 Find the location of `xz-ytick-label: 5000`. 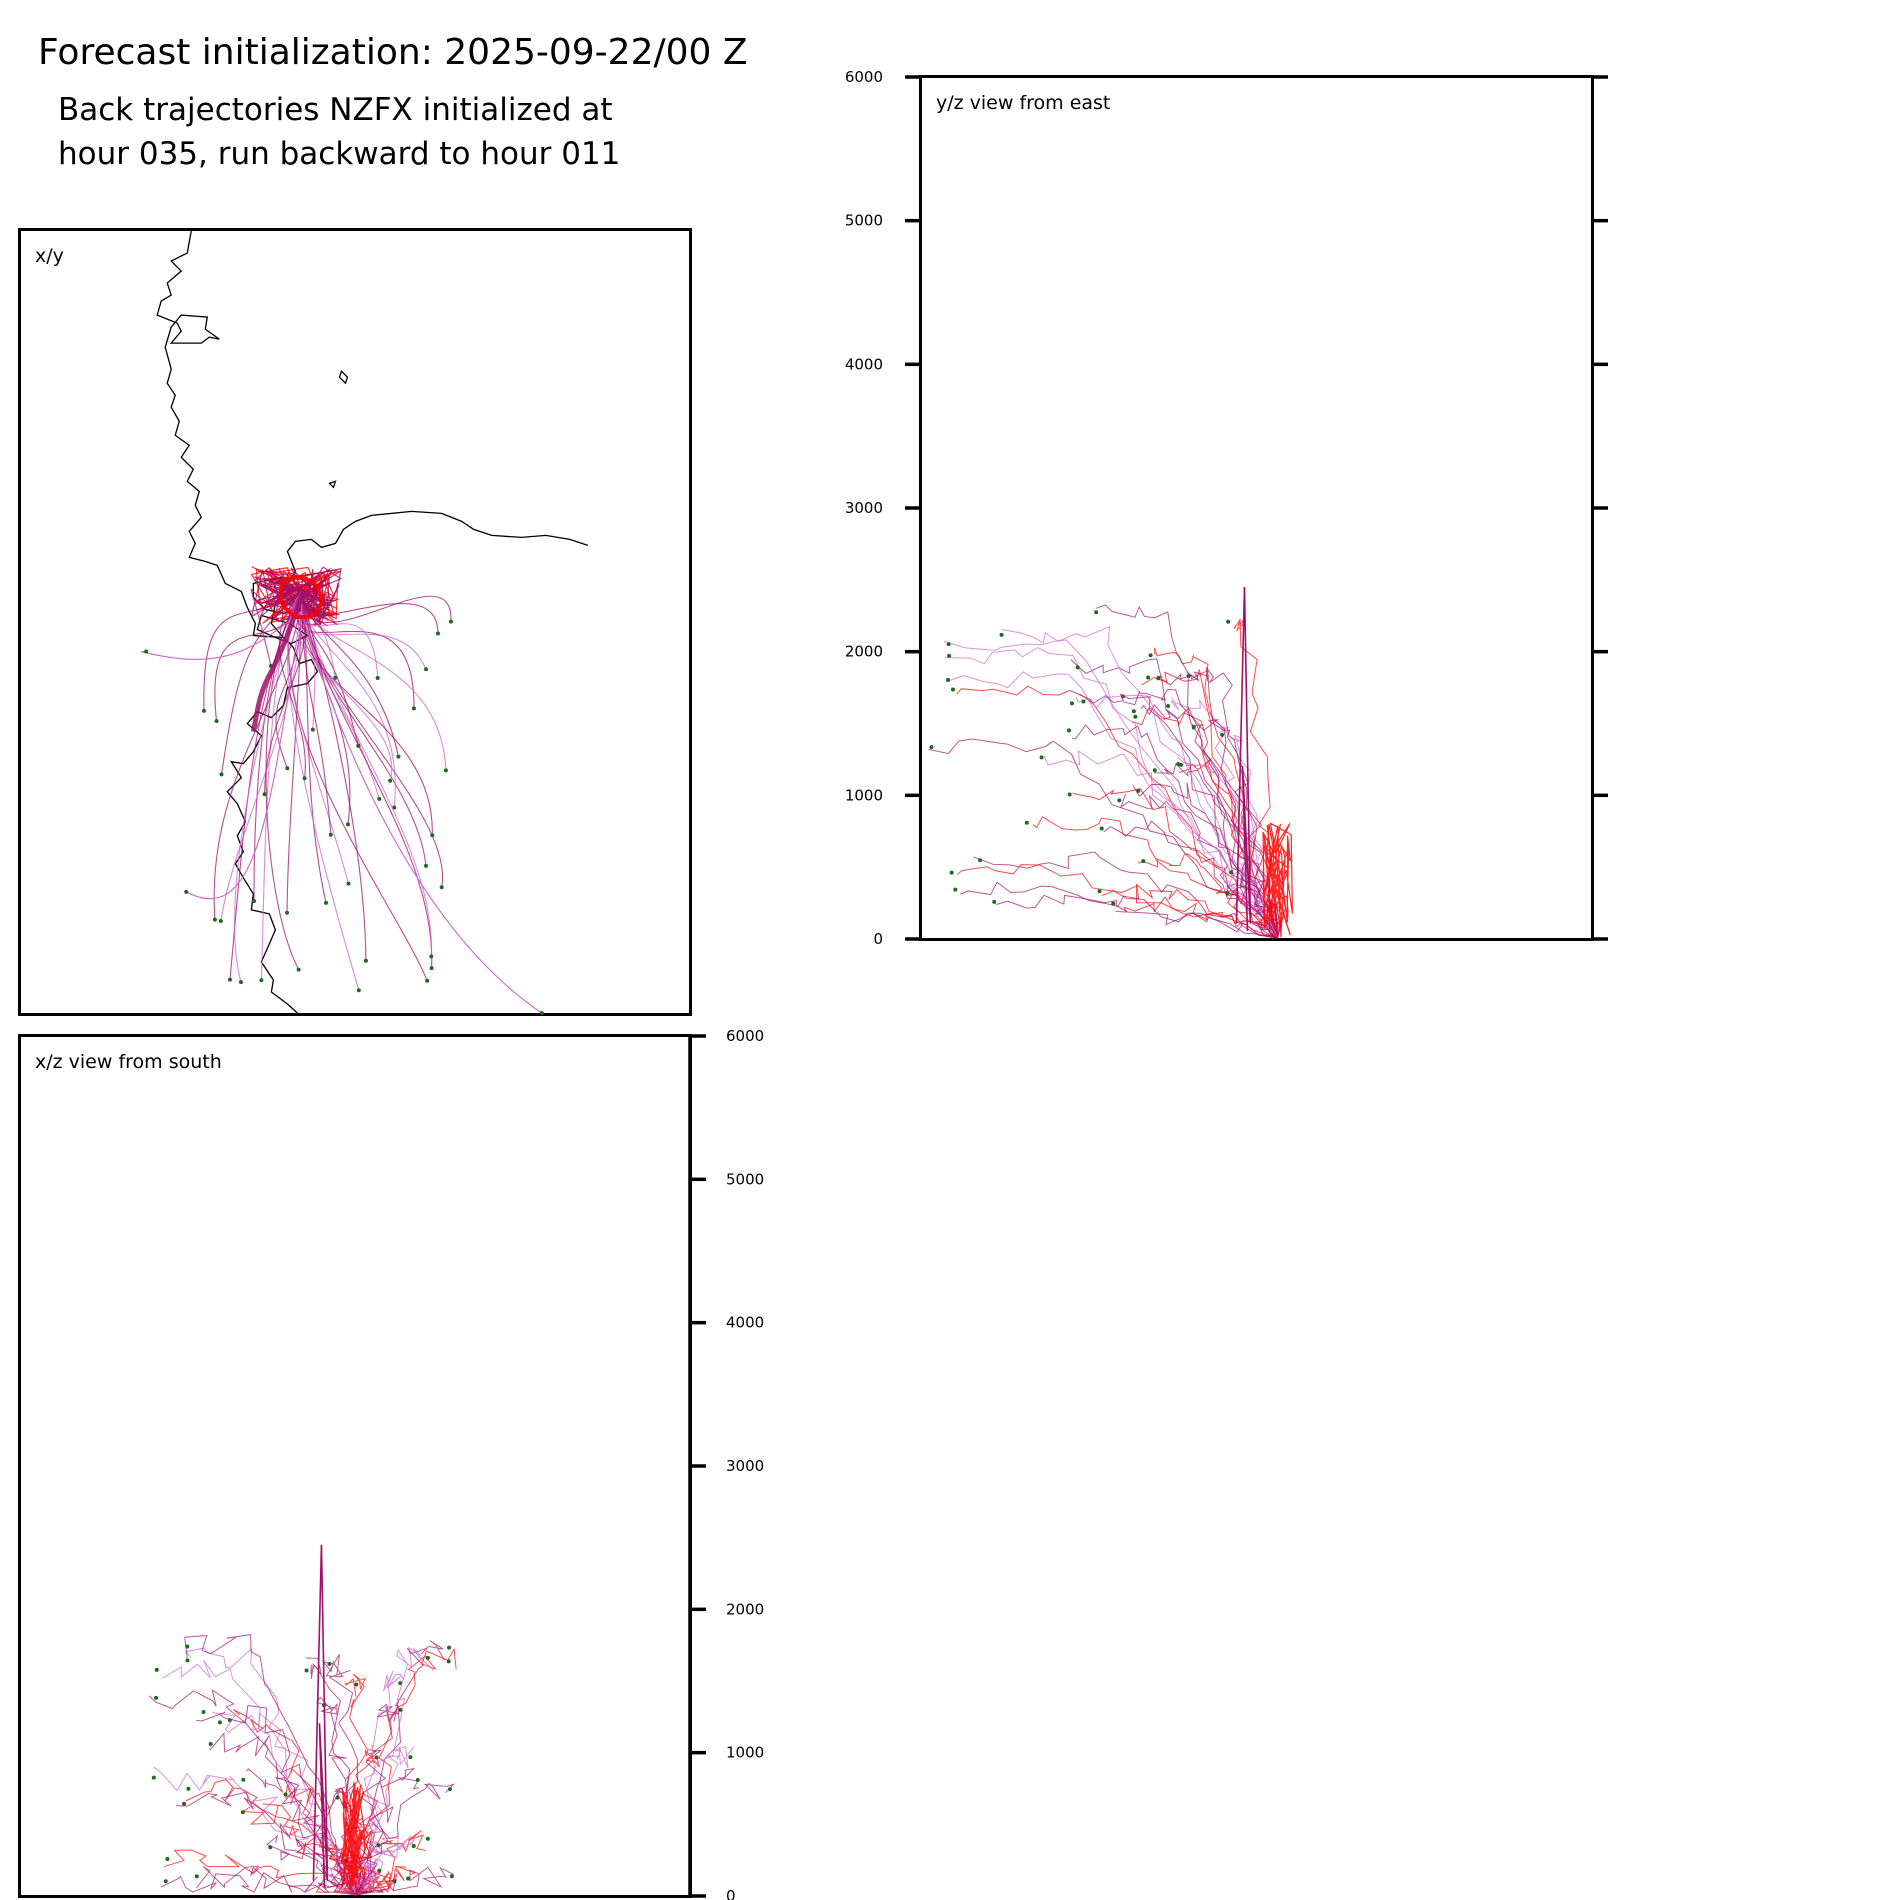

xz-ytick-label: 5000 is located at coordinates (745, 1179).